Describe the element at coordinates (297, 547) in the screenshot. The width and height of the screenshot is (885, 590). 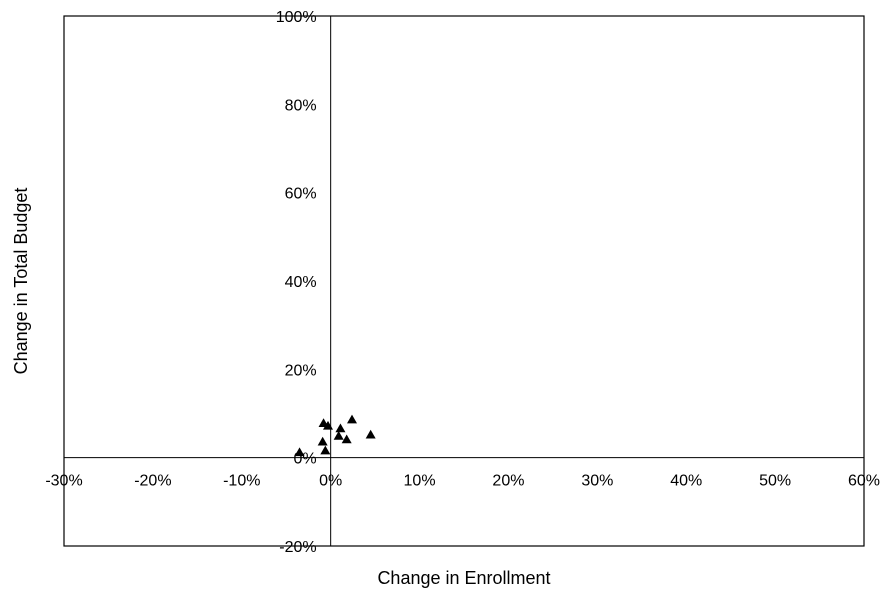
I see `y-tick-label: -20%` at that location.